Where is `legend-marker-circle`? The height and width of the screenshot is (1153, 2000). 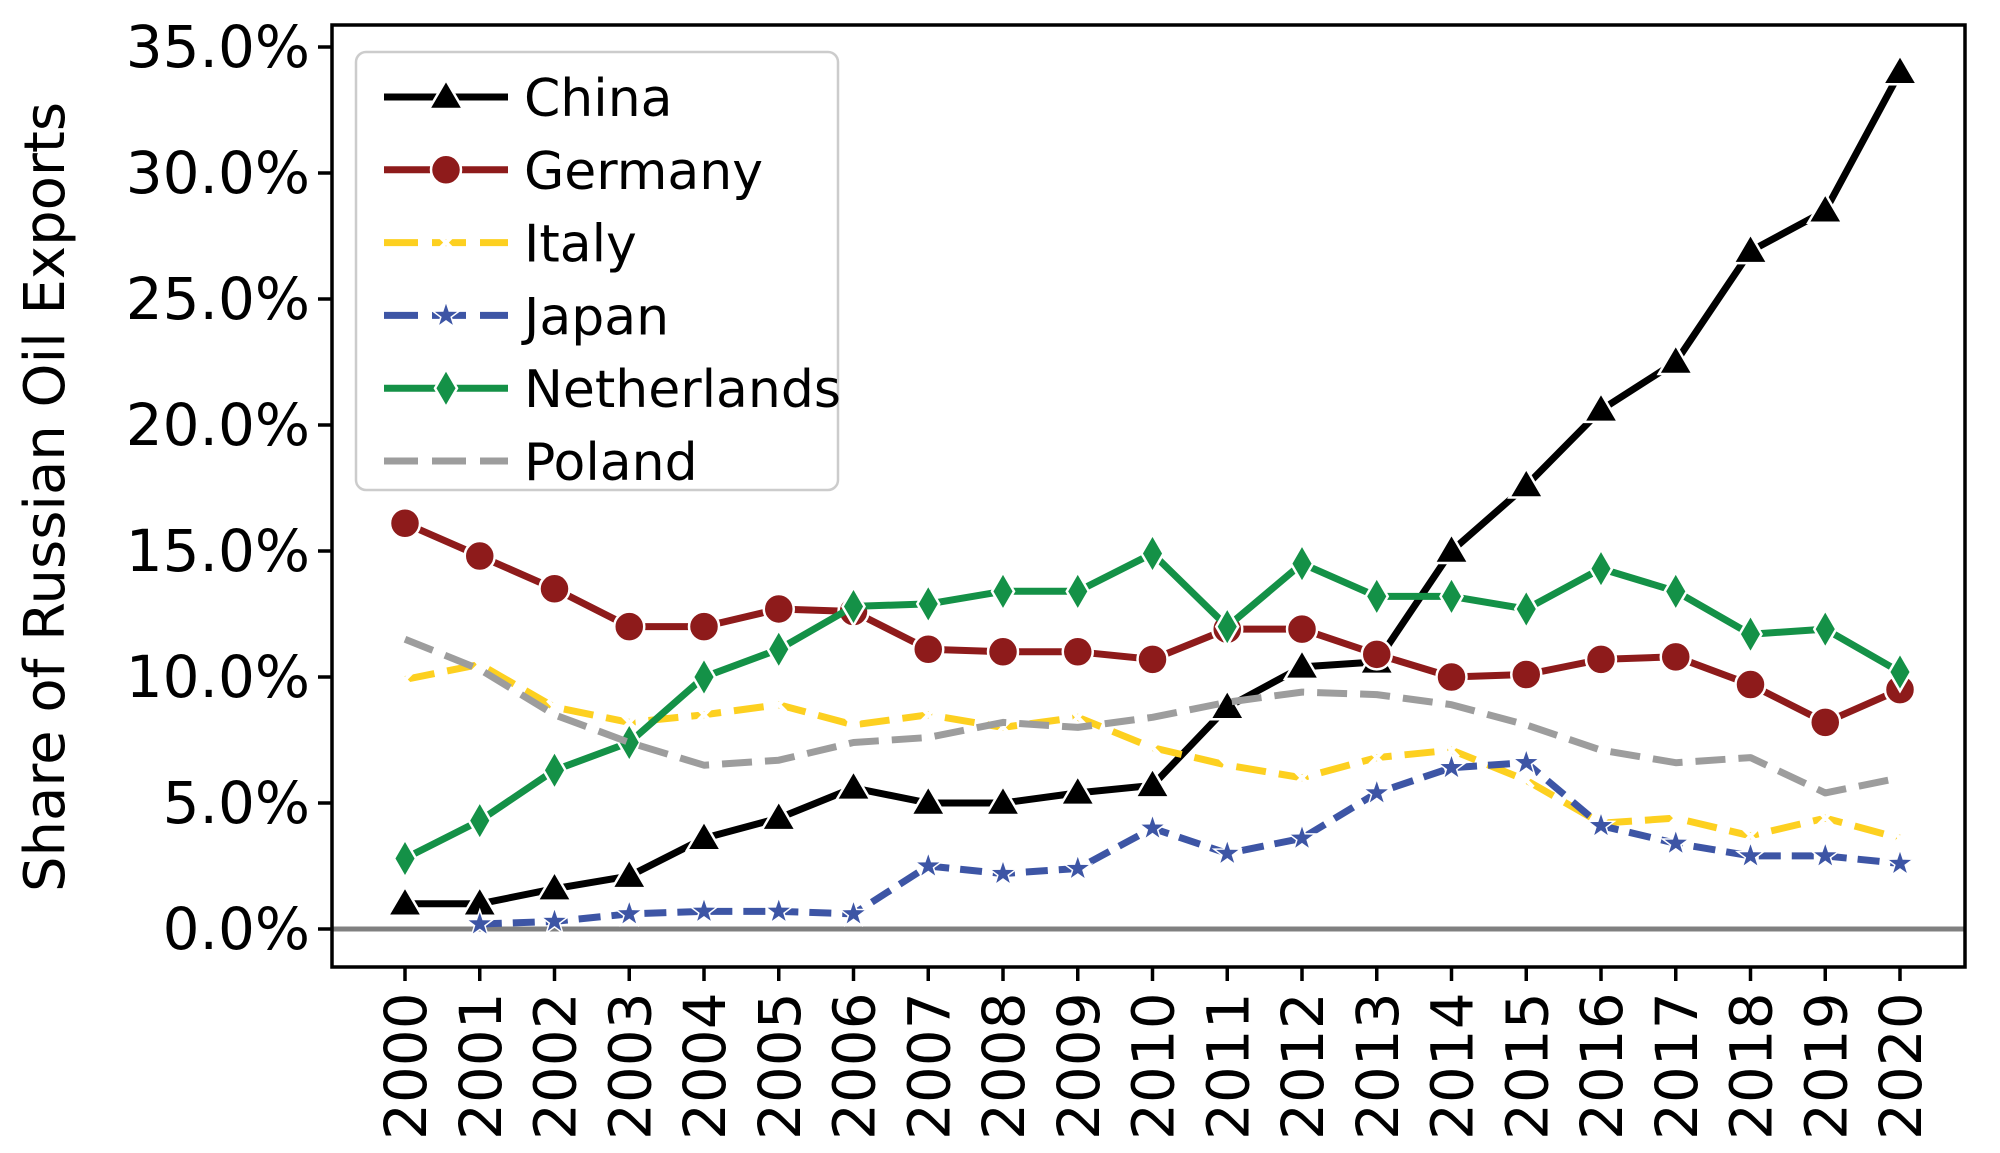
legend-marker-circle is located at coordinates (446, 170).